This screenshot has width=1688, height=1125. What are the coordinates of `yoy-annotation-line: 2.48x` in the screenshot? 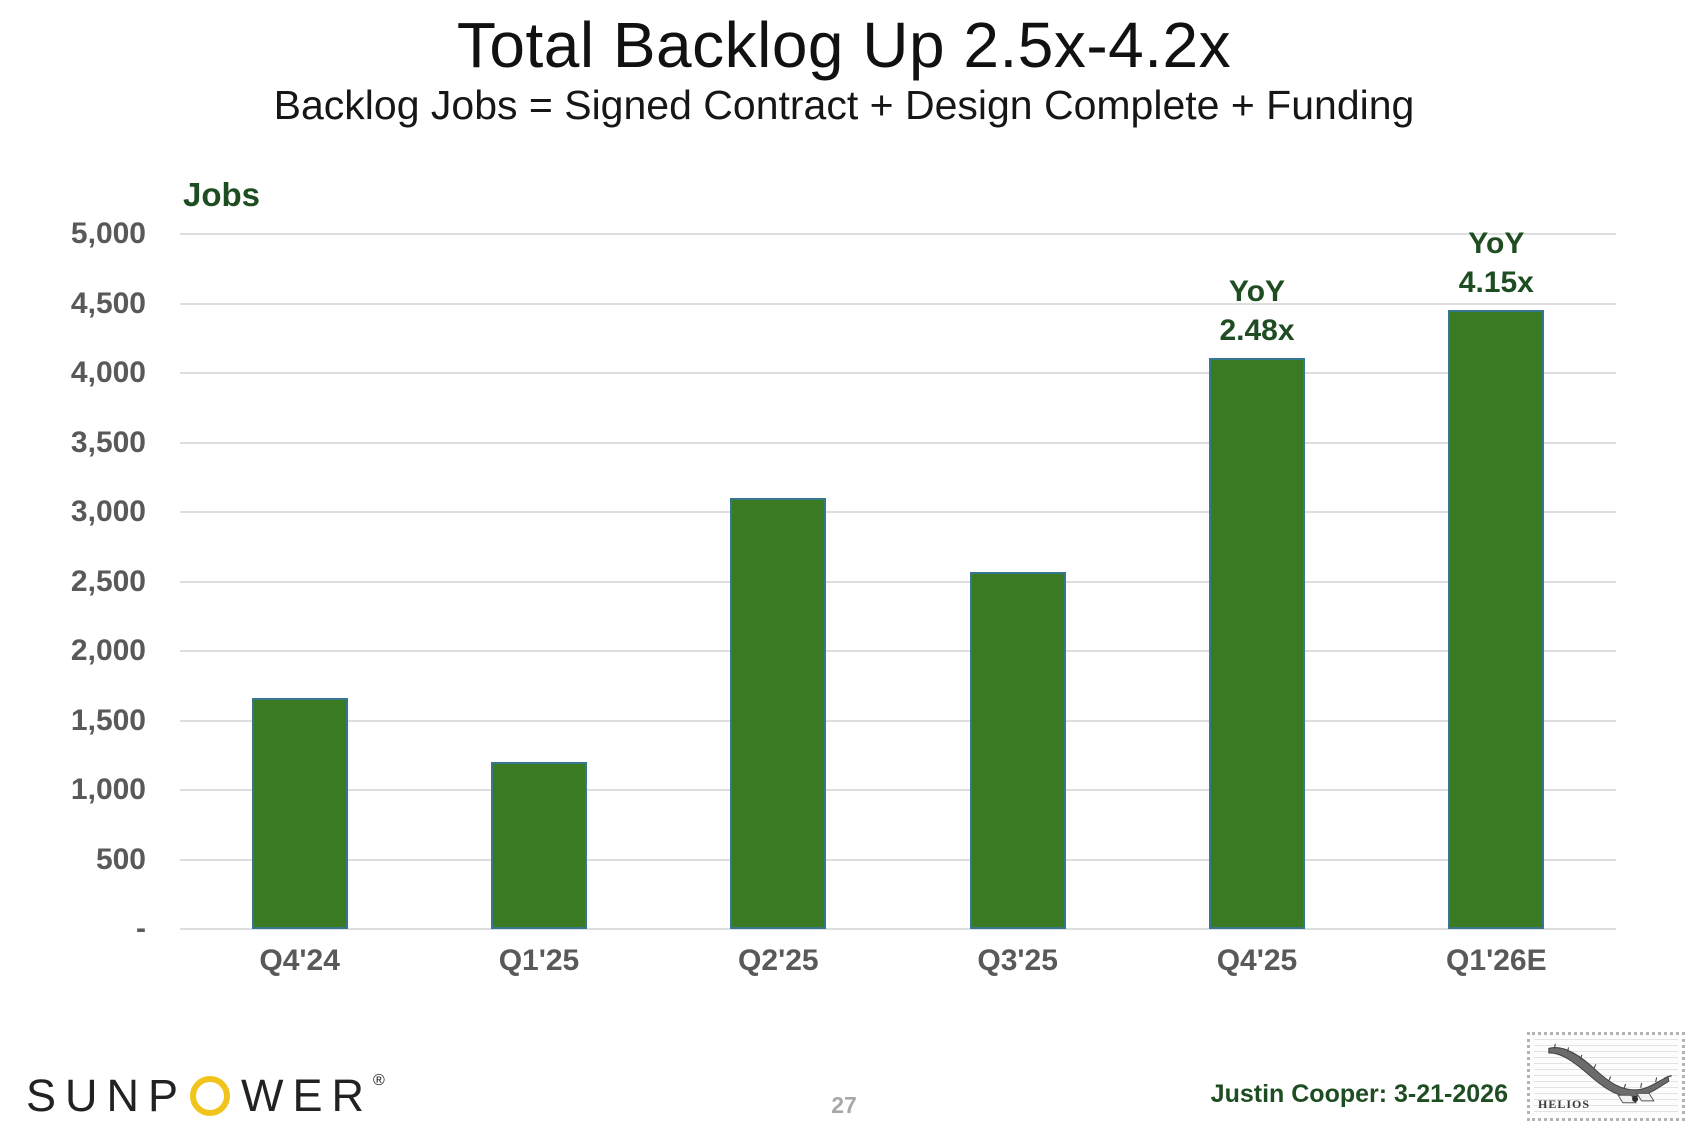 It's located at (1257, 330).